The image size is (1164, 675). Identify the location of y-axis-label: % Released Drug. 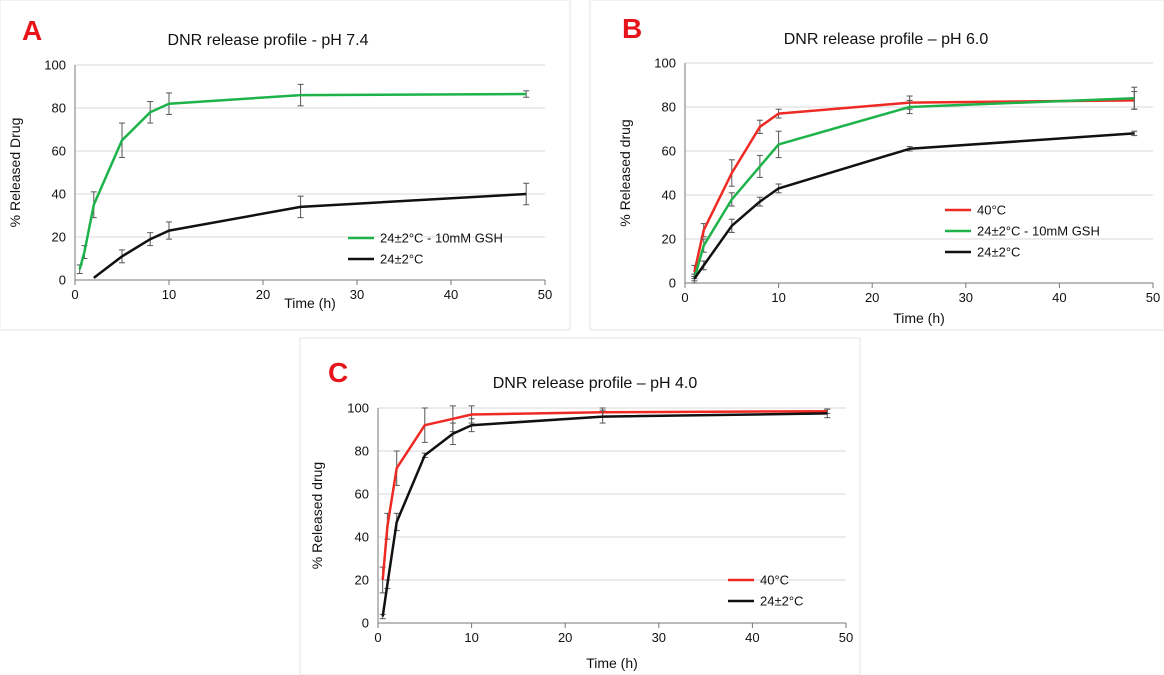
(15, 173).